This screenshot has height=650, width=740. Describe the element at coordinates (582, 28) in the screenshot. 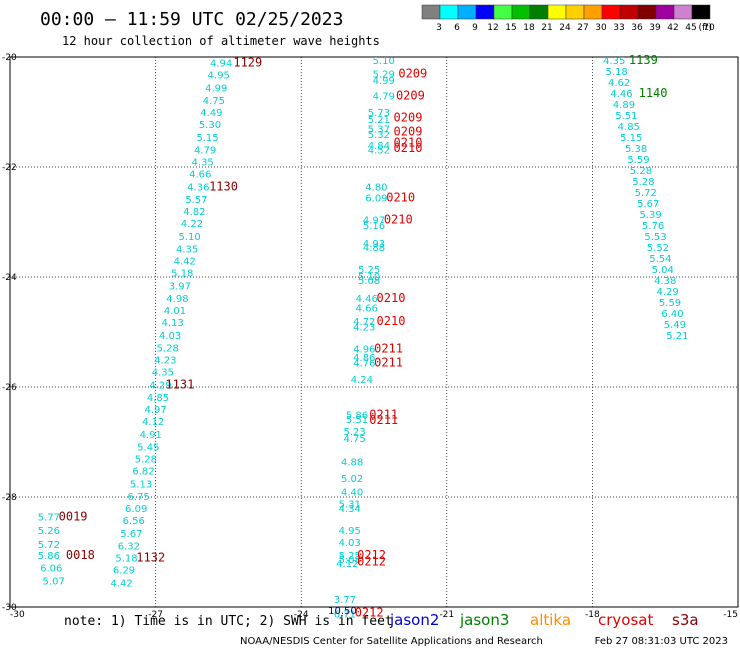

I see `color-scale-label: 27` at that location.